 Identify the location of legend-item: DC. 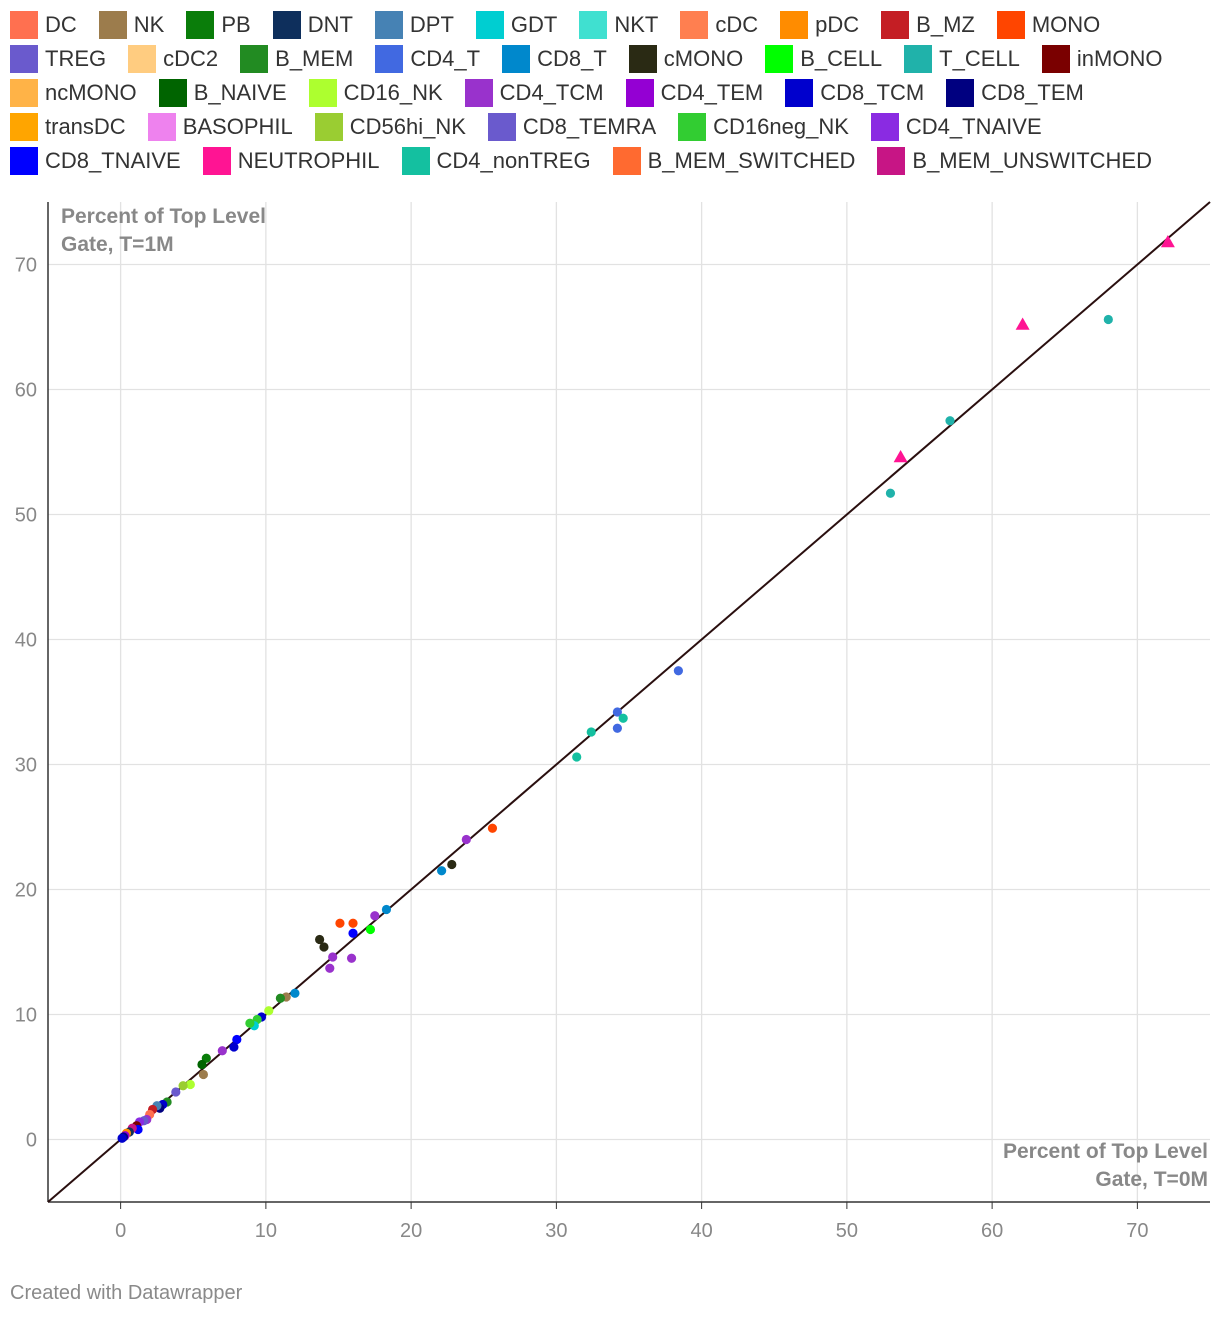
(43, 25).